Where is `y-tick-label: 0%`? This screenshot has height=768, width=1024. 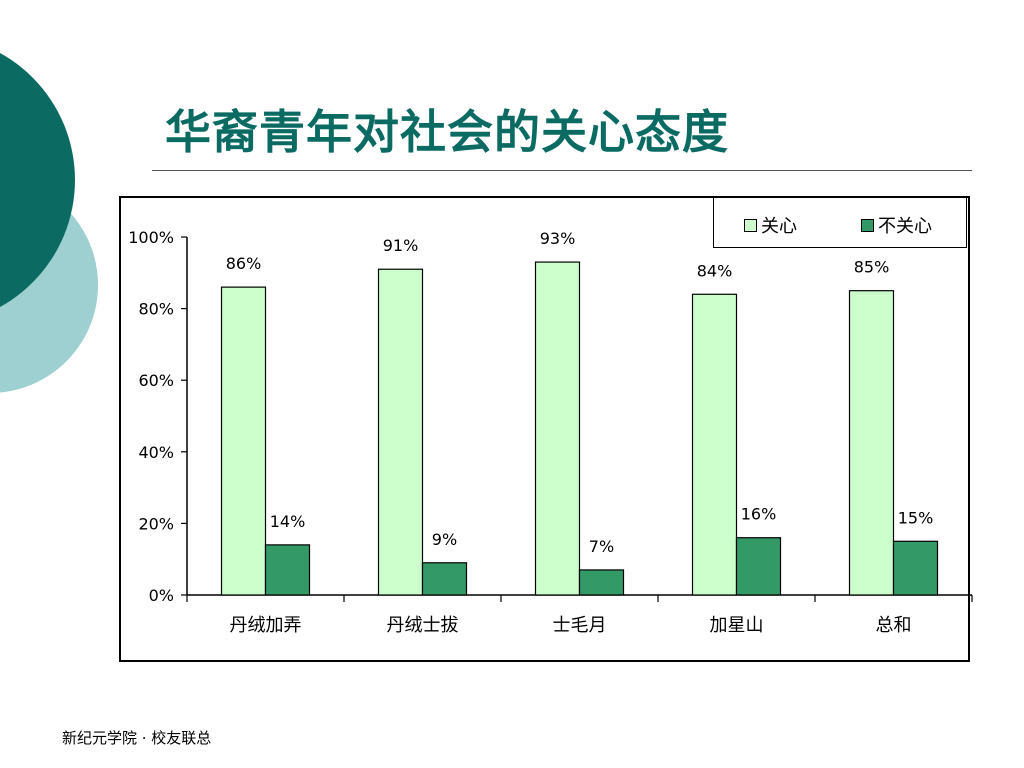 y-tick-label: 0% is located at coordinates (161, 595).